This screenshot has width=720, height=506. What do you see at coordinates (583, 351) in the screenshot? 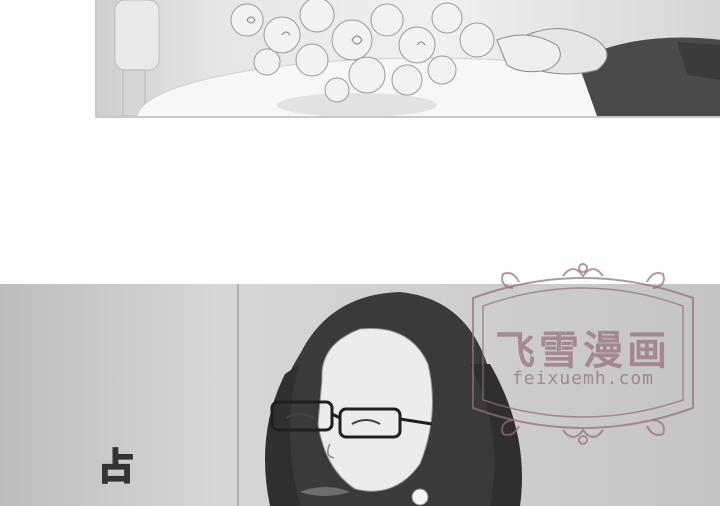
I see `watermark-title: 飞雪漫画` at bounding box center [583, 351].